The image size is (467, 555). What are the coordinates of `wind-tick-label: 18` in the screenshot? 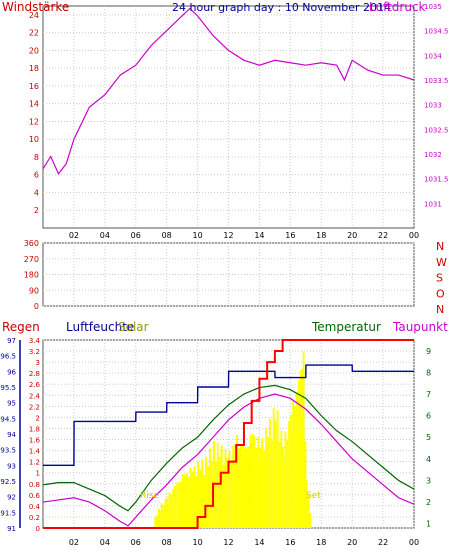 It's located at (34, 68).